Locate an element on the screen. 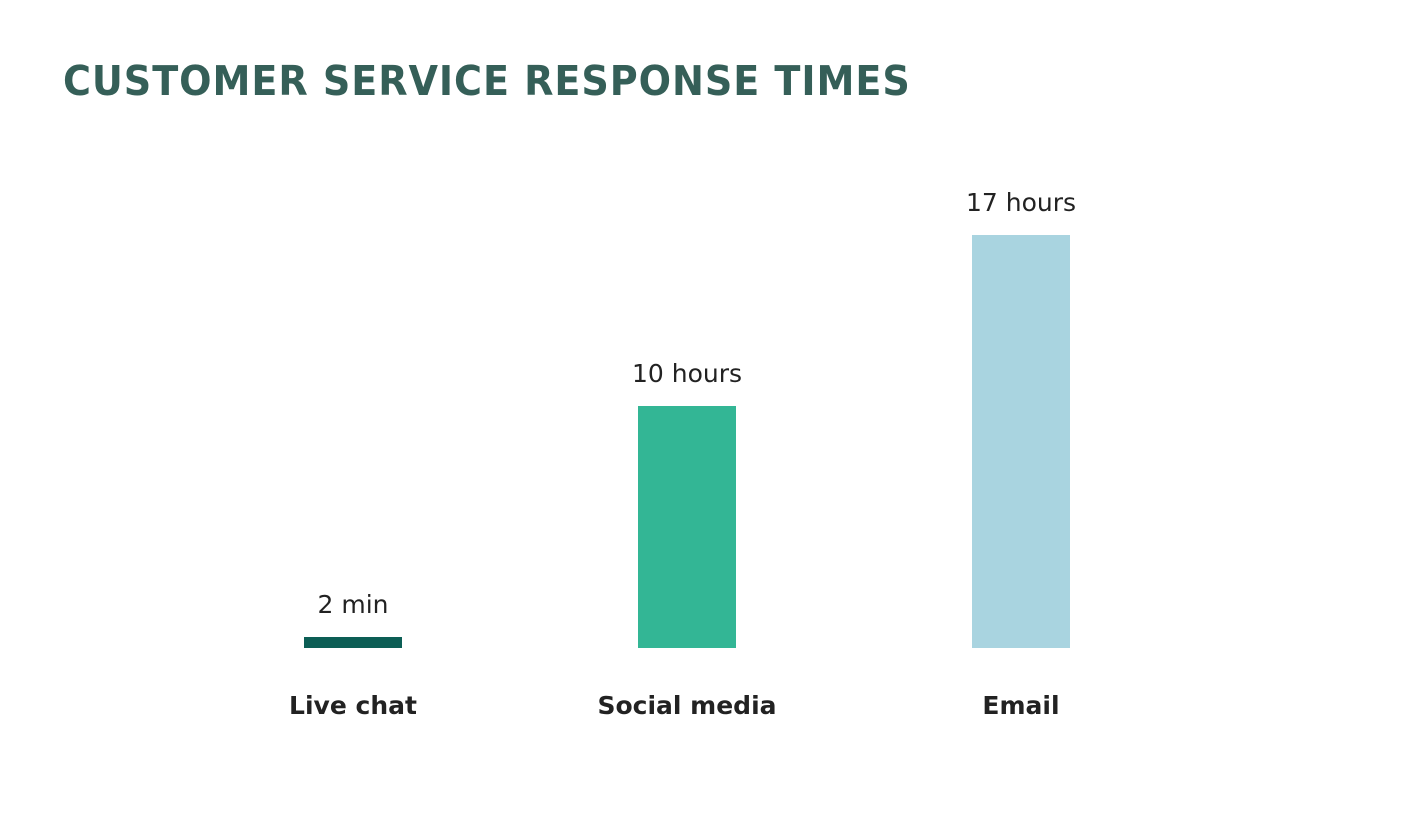 This screenshot has width=1420, height=827. category-label-live-chat: Live chat is located at coordinates (353, 705).